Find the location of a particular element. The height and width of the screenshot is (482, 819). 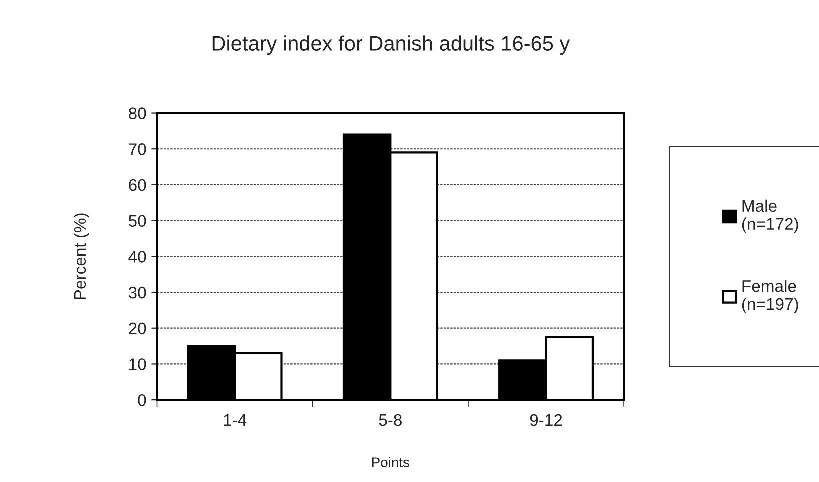

y-tick-label: 70 is located at coordinates (137, 150).